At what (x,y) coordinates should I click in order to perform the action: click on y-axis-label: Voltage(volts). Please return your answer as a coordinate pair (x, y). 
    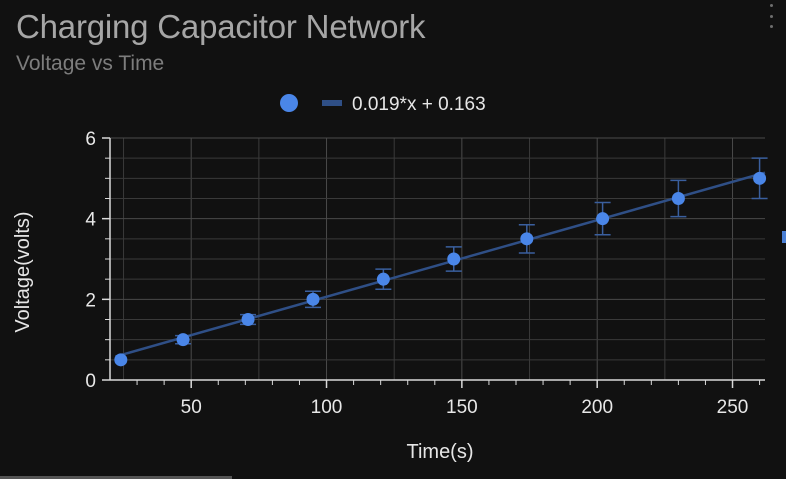
    Looking at the image, I should click on (23, 271).